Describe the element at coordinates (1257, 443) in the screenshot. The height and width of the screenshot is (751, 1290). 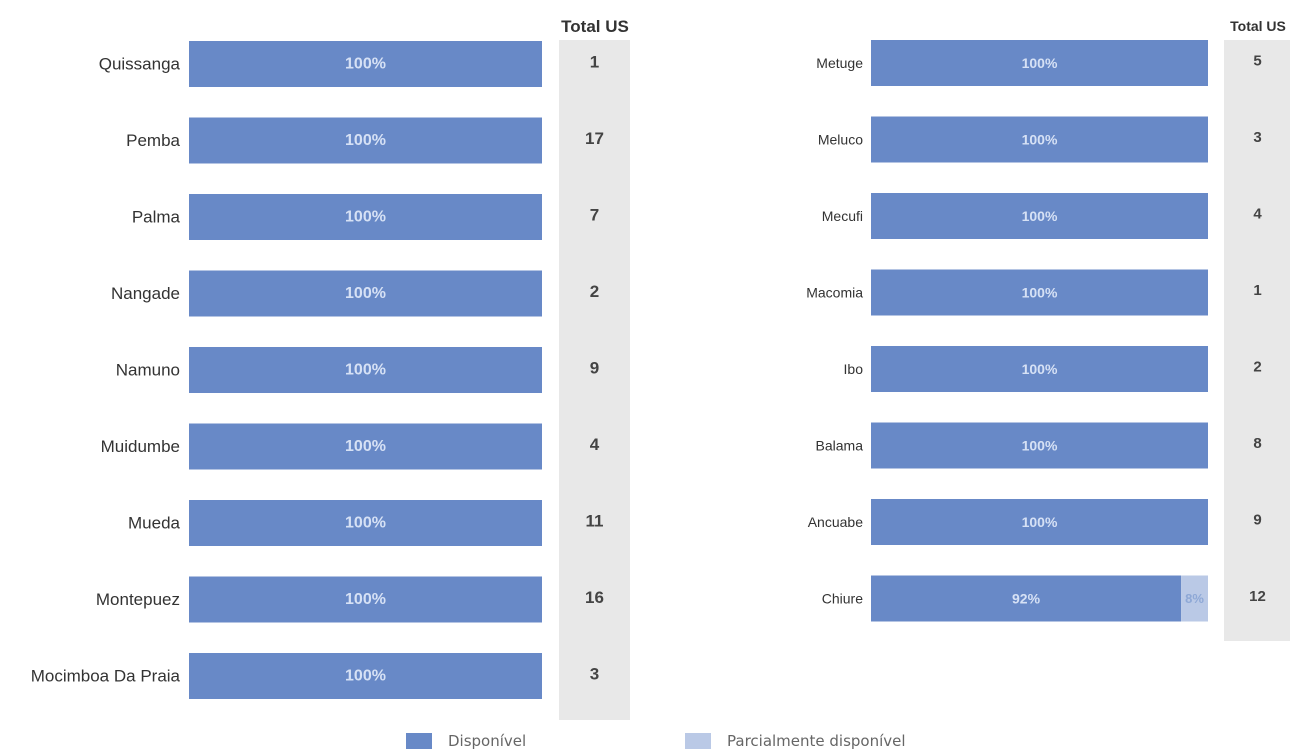
I see `total-value: 8` at that location.